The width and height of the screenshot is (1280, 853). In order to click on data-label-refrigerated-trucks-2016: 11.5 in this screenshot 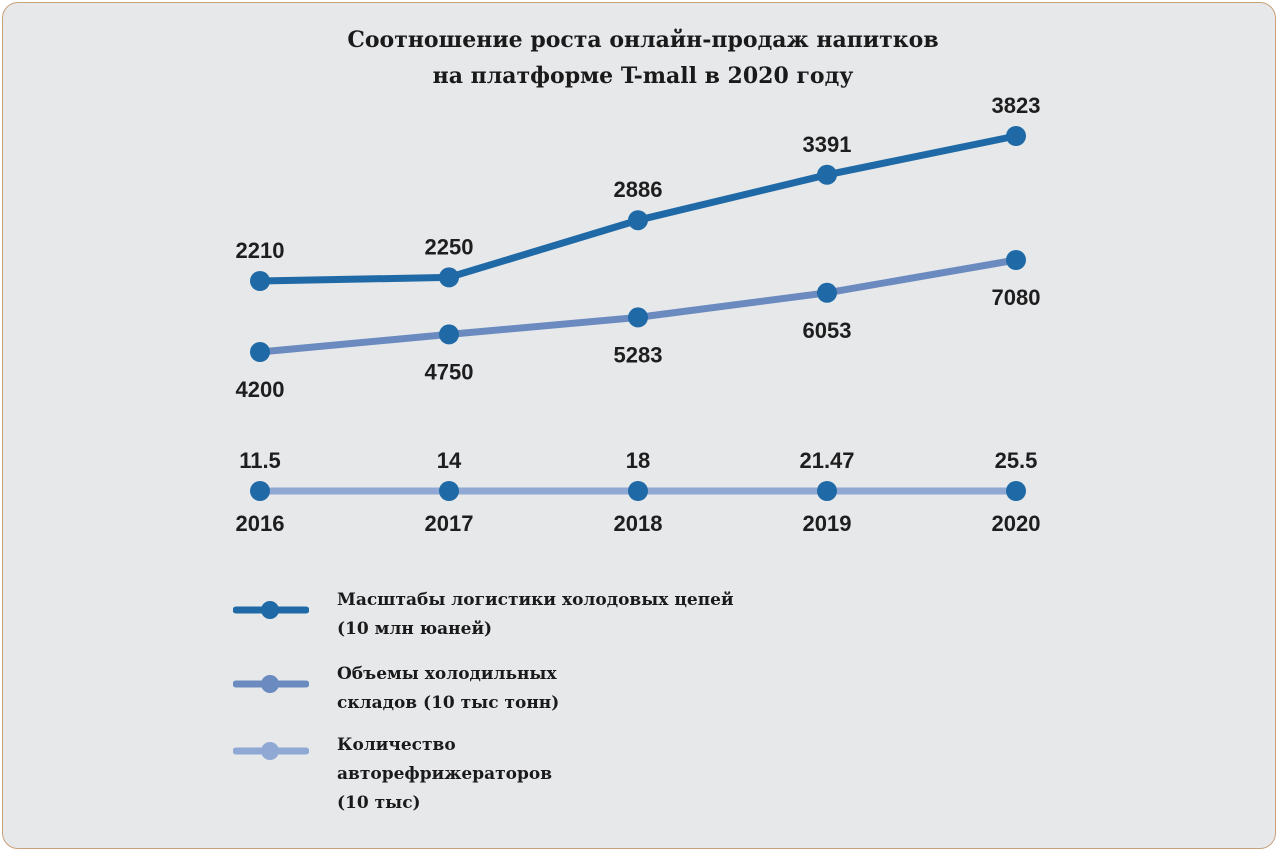, I will do `click(260, 460)`.